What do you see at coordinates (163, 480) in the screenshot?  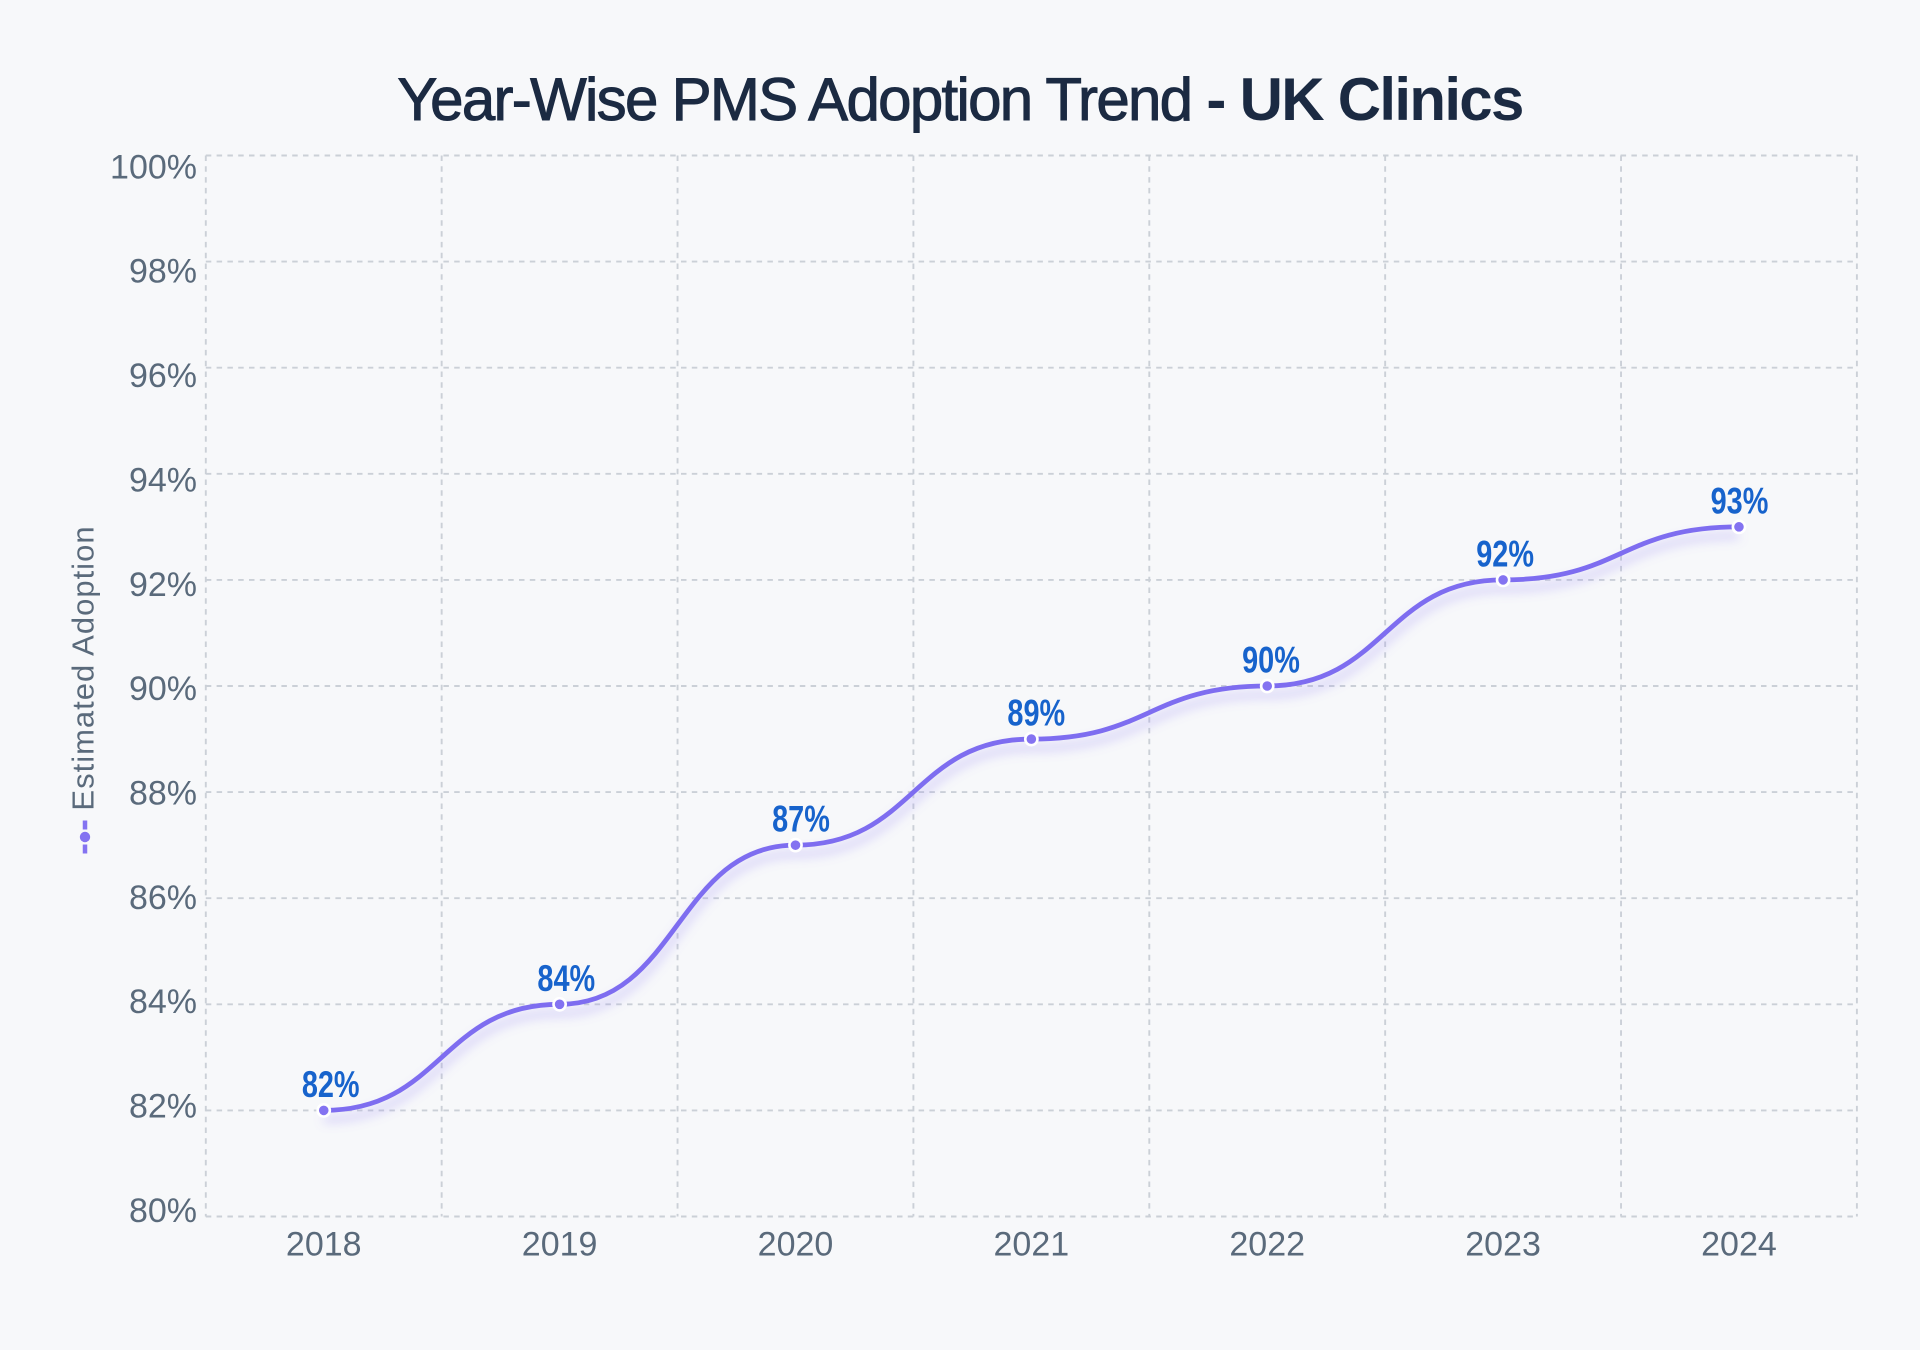 I see `svg-text: 94%` at bounding box center [163, 480].